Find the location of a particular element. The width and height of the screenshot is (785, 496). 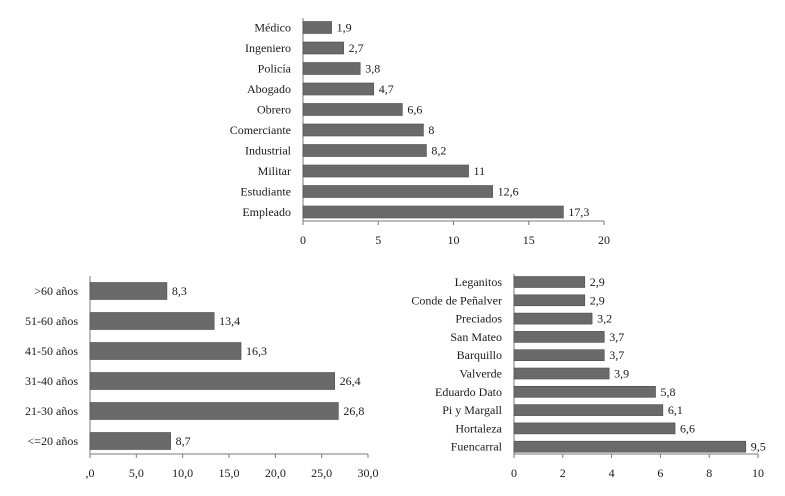

category-label: Industrial is located at coordinates (268, 151).